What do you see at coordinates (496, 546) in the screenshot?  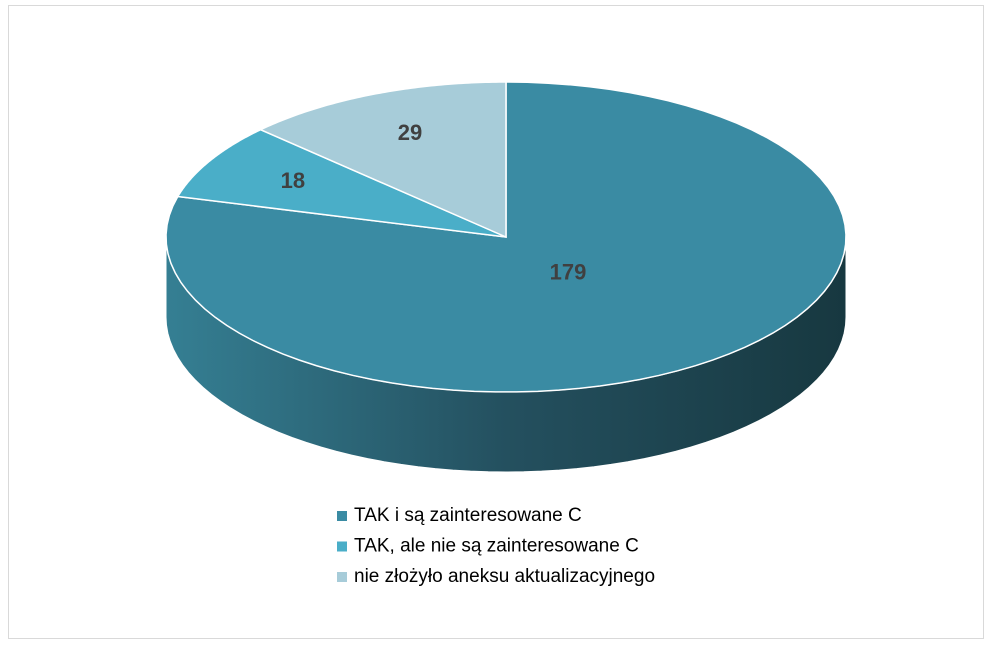 I see `legend-label: TAK, ale nie są zainteresowane C` at bounding box center [496, 546].